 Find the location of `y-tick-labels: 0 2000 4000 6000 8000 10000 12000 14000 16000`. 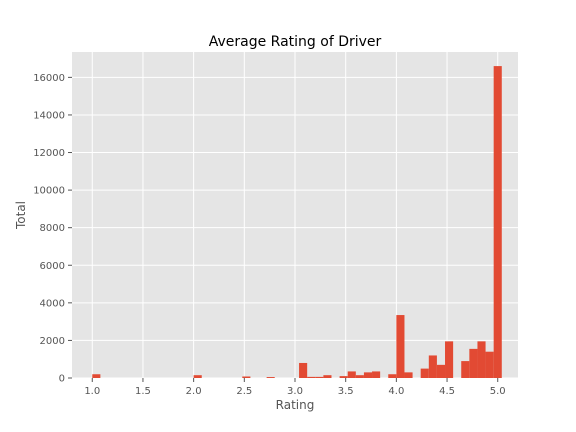

y-tick-labels: 0 2000 4000 6000 8000 10000 12000 14000 16000 is located at coordinates (52, 229).